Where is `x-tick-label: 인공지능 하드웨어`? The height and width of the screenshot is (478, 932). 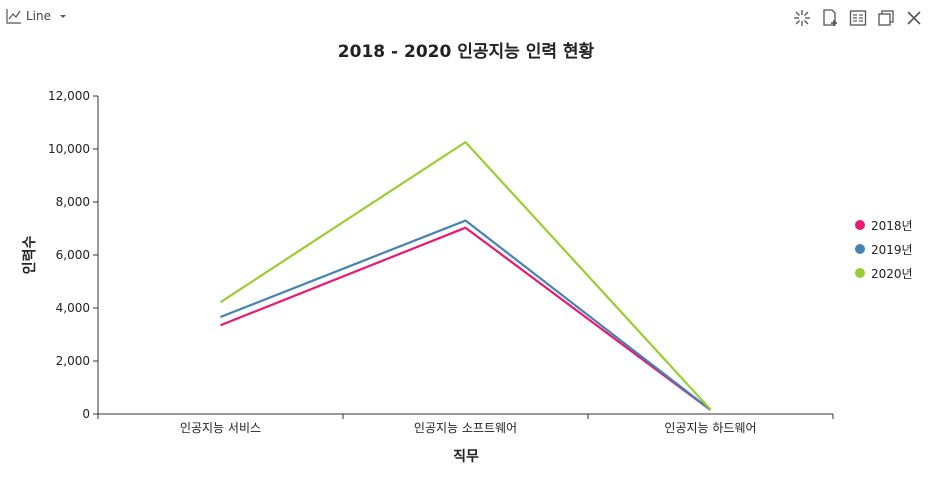
x-tick-label: 인공지능 하드웨어 is located at coordinates (710, 428).